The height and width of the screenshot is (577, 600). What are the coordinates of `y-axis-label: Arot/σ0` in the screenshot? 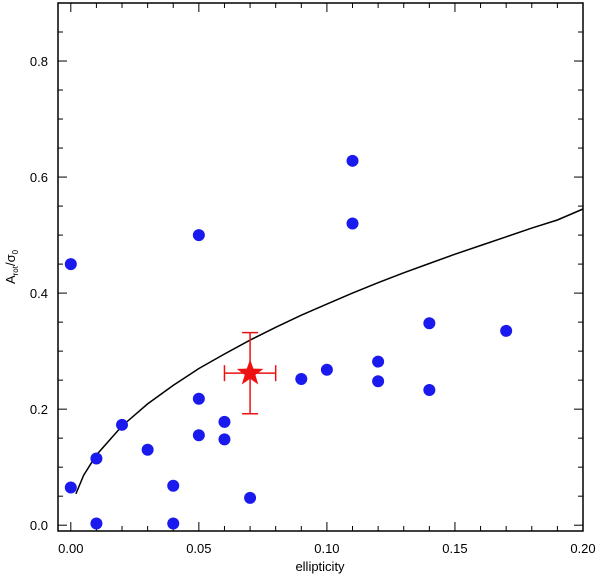 It's located at (11, 266).